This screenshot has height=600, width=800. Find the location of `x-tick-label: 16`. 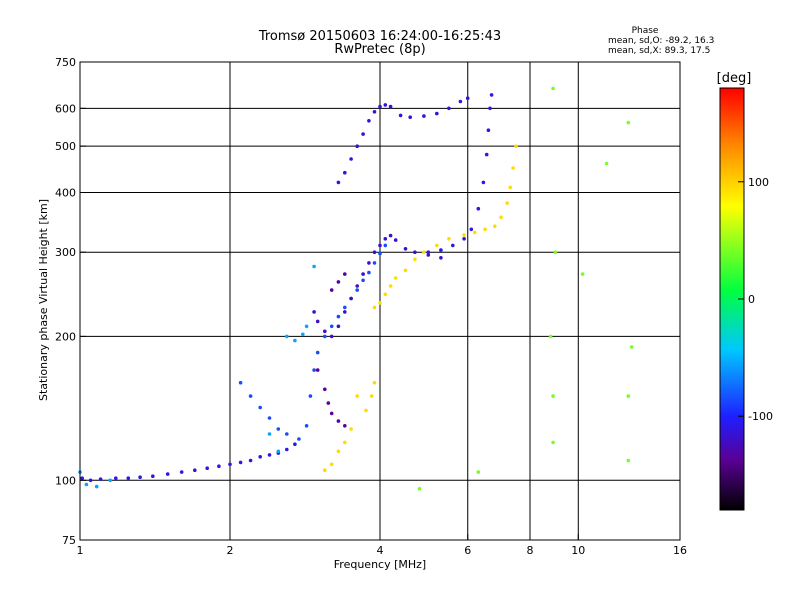

x-tick-label: 16 is located at coordinates (680, 550).